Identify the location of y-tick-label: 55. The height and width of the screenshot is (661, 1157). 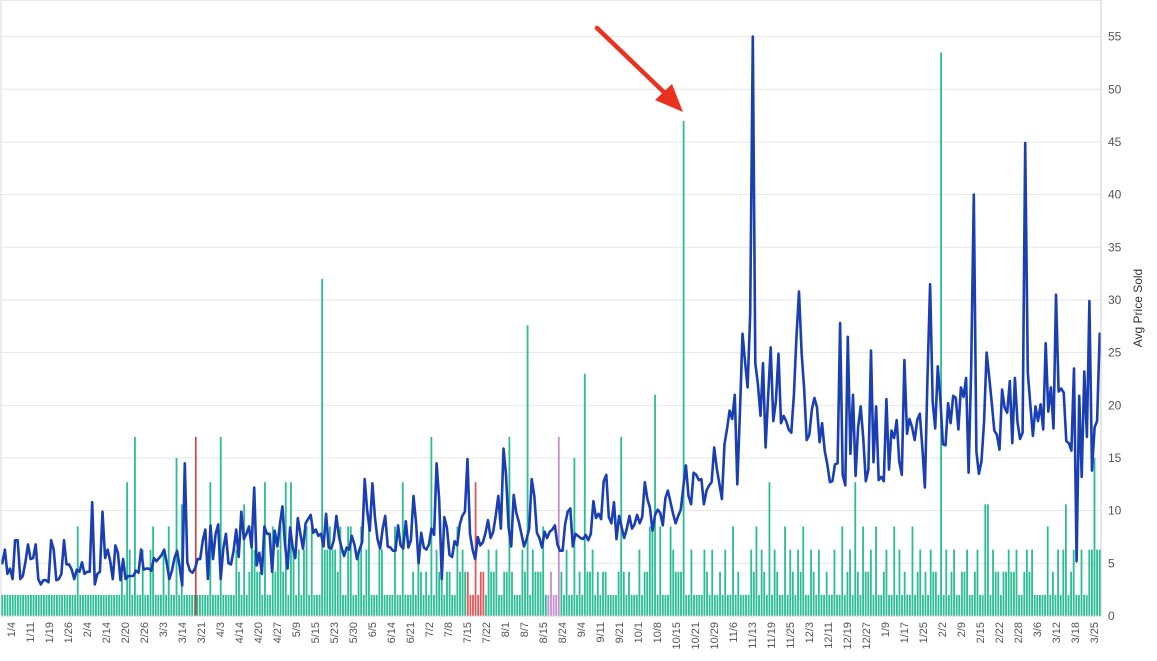
(1115, 37).